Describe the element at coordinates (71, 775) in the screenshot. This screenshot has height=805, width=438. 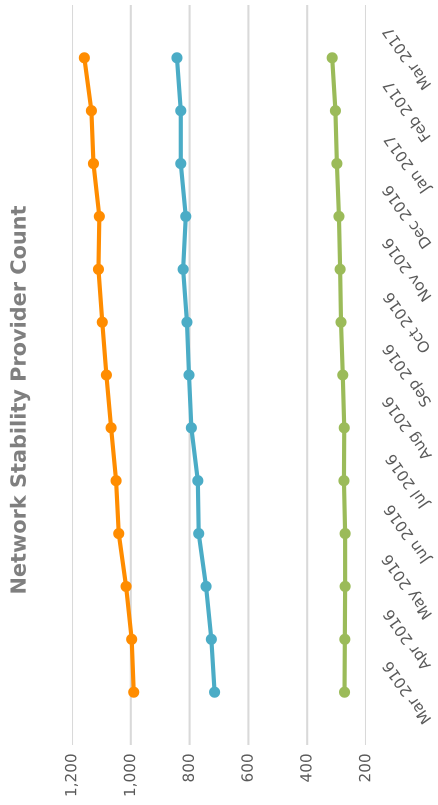
I see `x-tick-label: 1,200` at that location.